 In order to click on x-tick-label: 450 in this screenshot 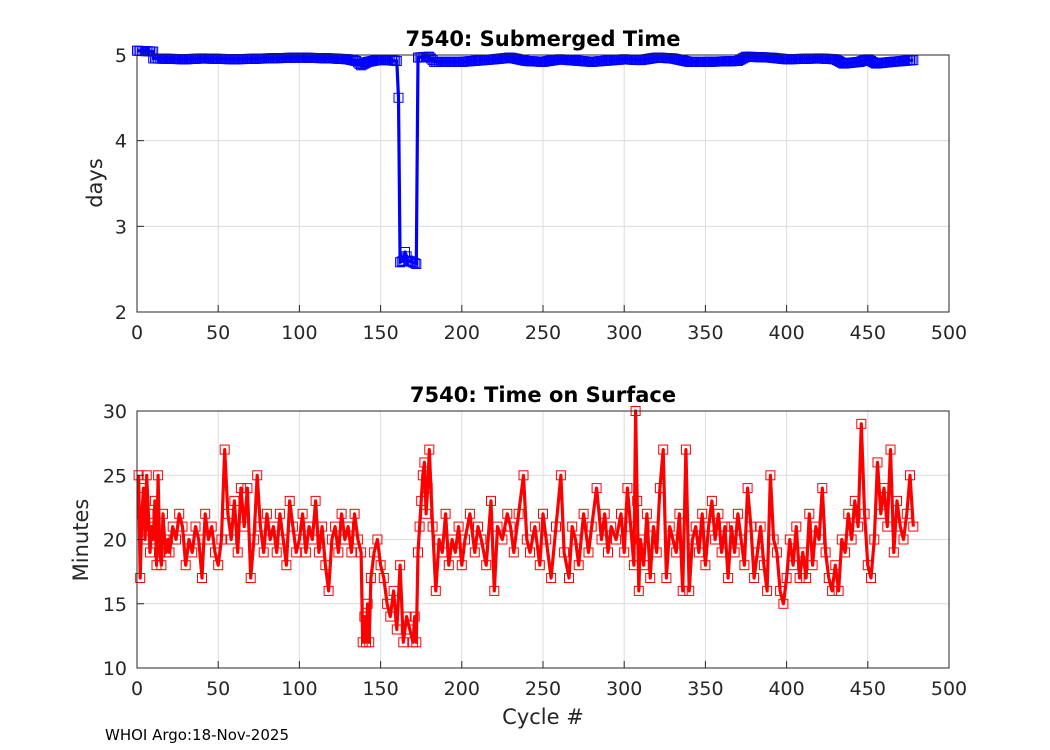, I will do `click(868, 689)`.